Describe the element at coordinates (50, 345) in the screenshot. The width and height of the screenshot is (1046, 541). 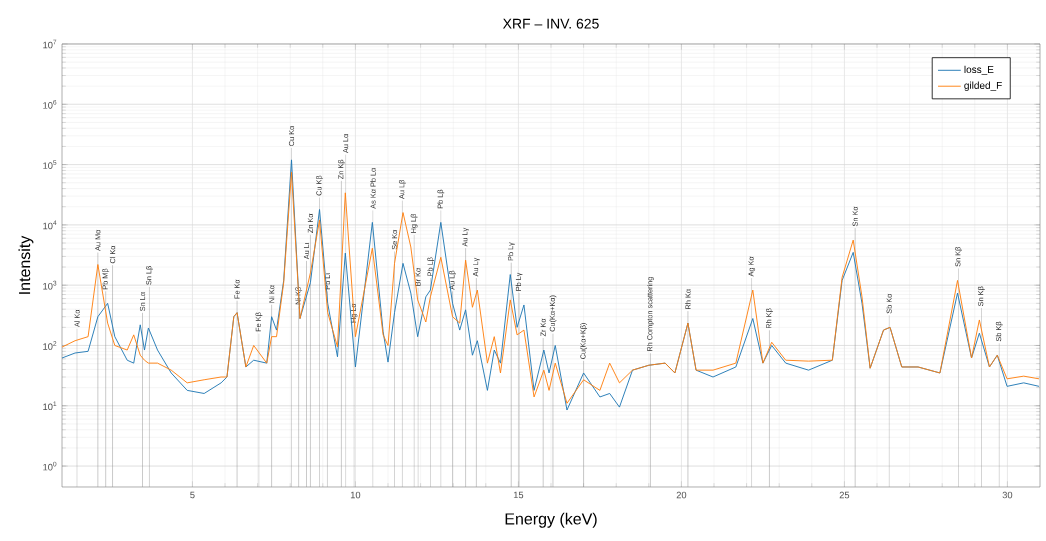
I see `y-tick-label: 10$^{2}$` at that location.